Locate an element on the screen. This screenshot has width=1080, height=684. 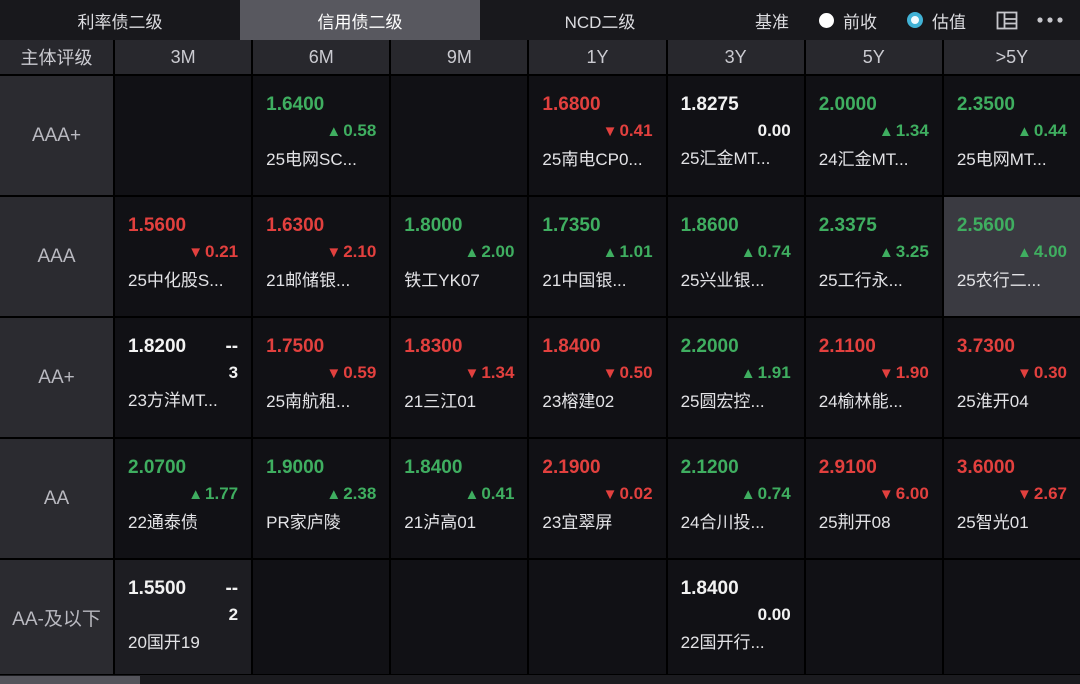
bond-name: 23宜翠屏 is located at coordinates (577, 522).